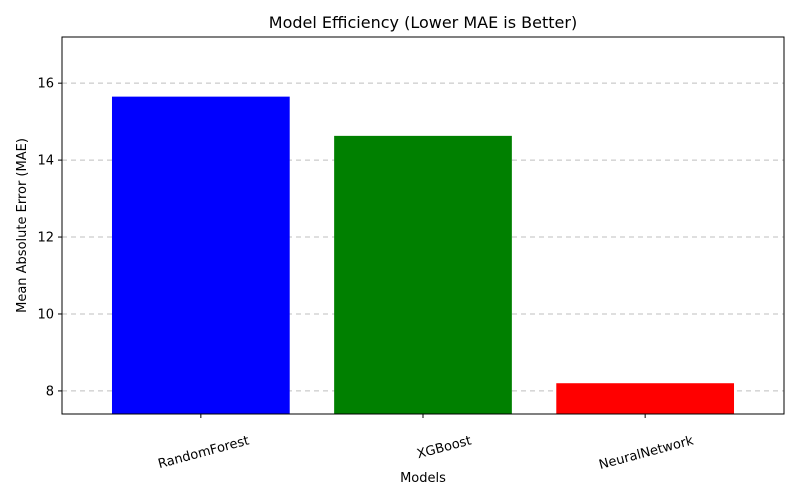 The image size is (800, 500). Describe the element at coordinates (45, 314) in the screenshot. I see `y-tick-label: 10` at that location.